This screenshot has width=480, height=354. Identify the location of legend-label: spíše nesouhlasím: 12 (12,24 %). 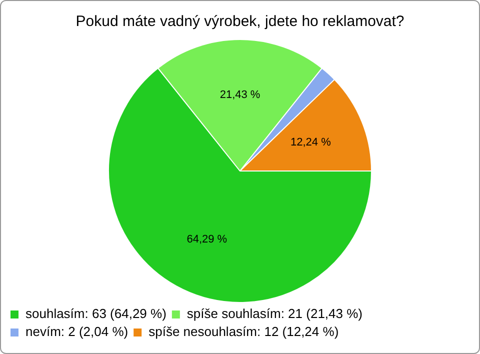
(243, 332).